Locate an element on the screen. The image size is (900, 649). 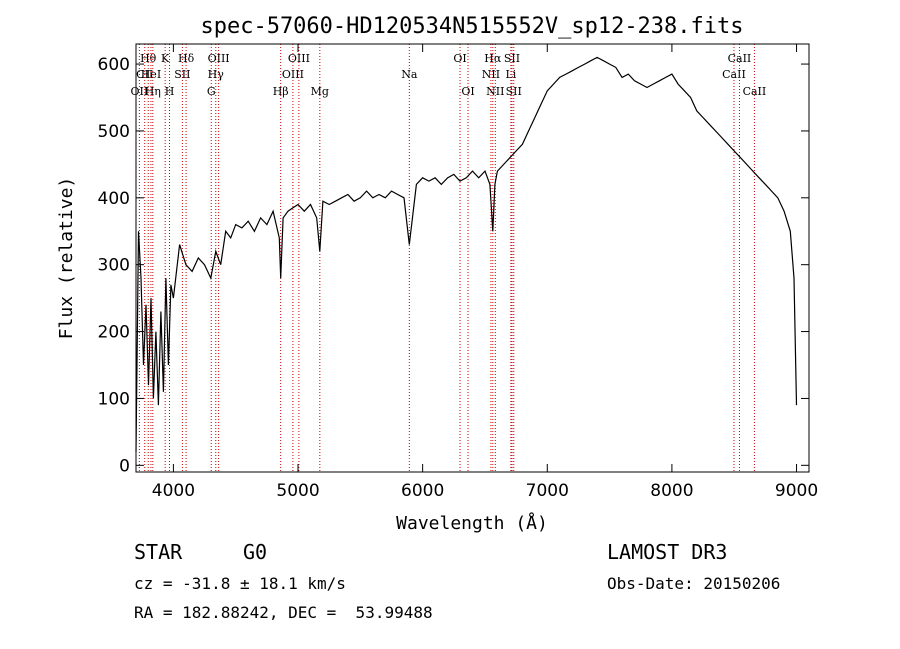
marker-label-12: Hβ is located at coordinates (281, 91).